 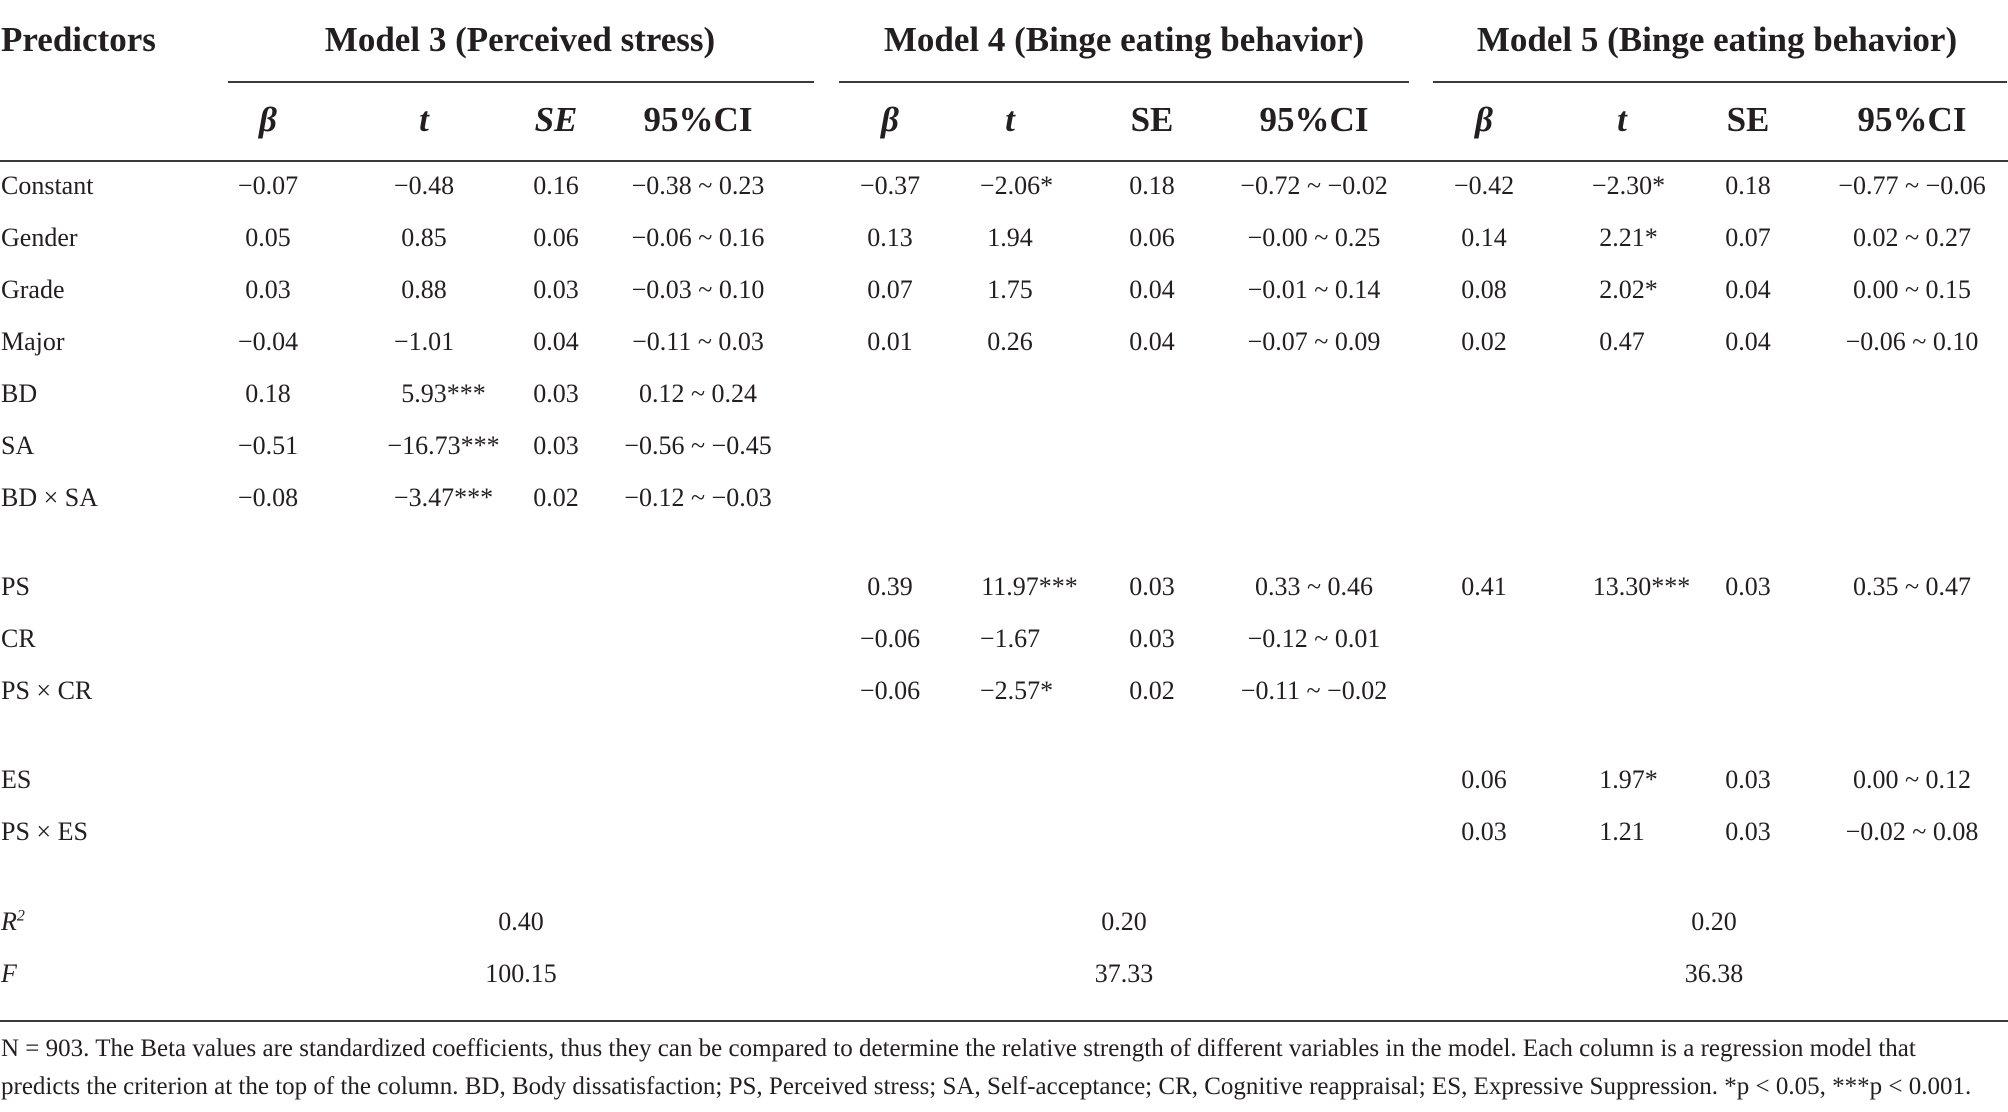 What do you see at coordinates (268, 341) in the screenshot?
I see `cell-value: −0.04` at bounding box center [268, 341].